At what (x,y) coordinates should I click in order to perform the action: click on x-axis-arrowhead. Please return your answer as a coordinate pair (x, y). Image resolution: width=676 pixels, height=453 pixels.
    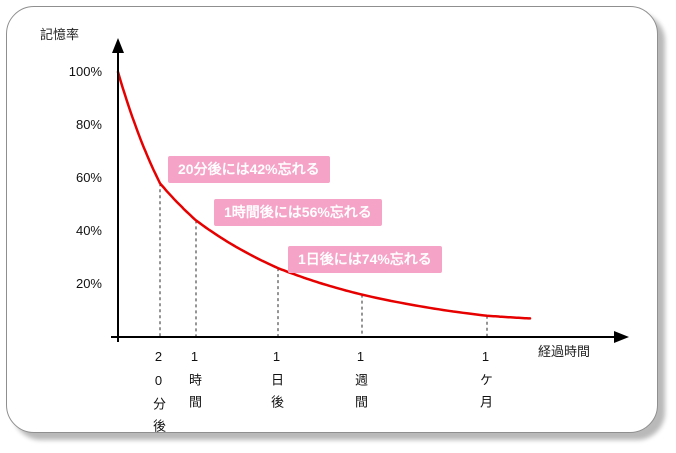
    Looking at the image, I should click on (621, 337).